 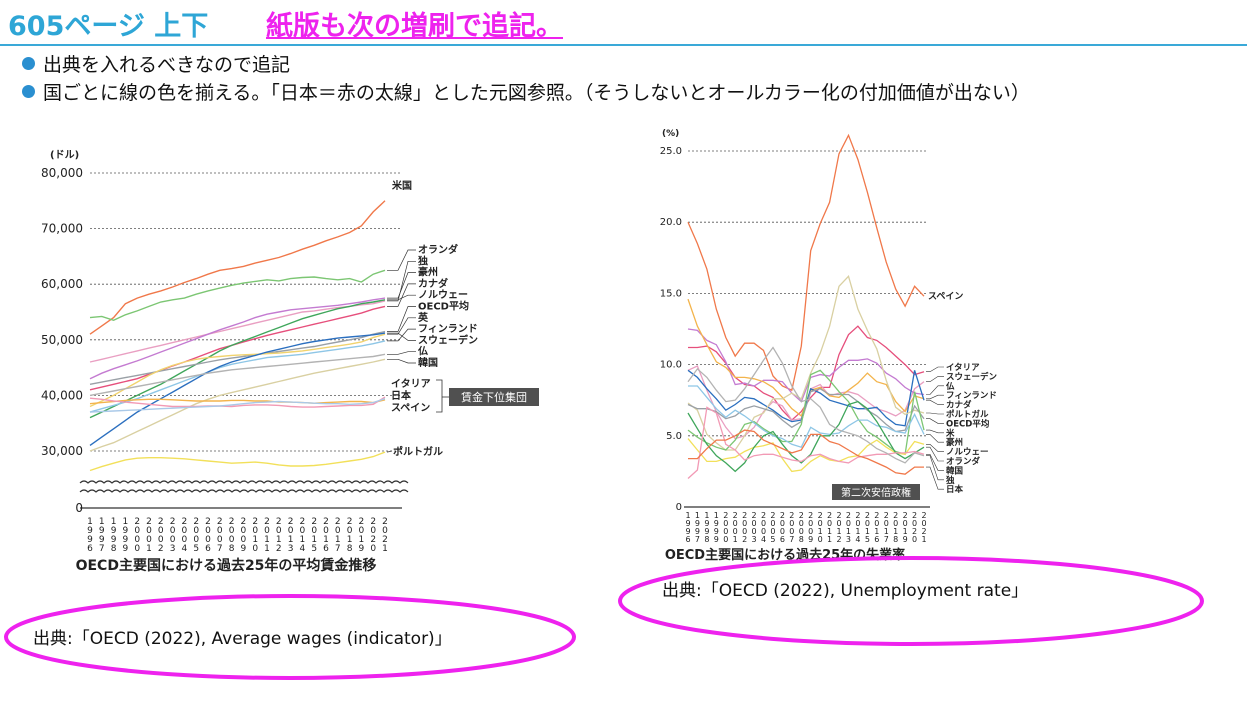 I want to click on series-label: 仏, so click(x=950, y=387).